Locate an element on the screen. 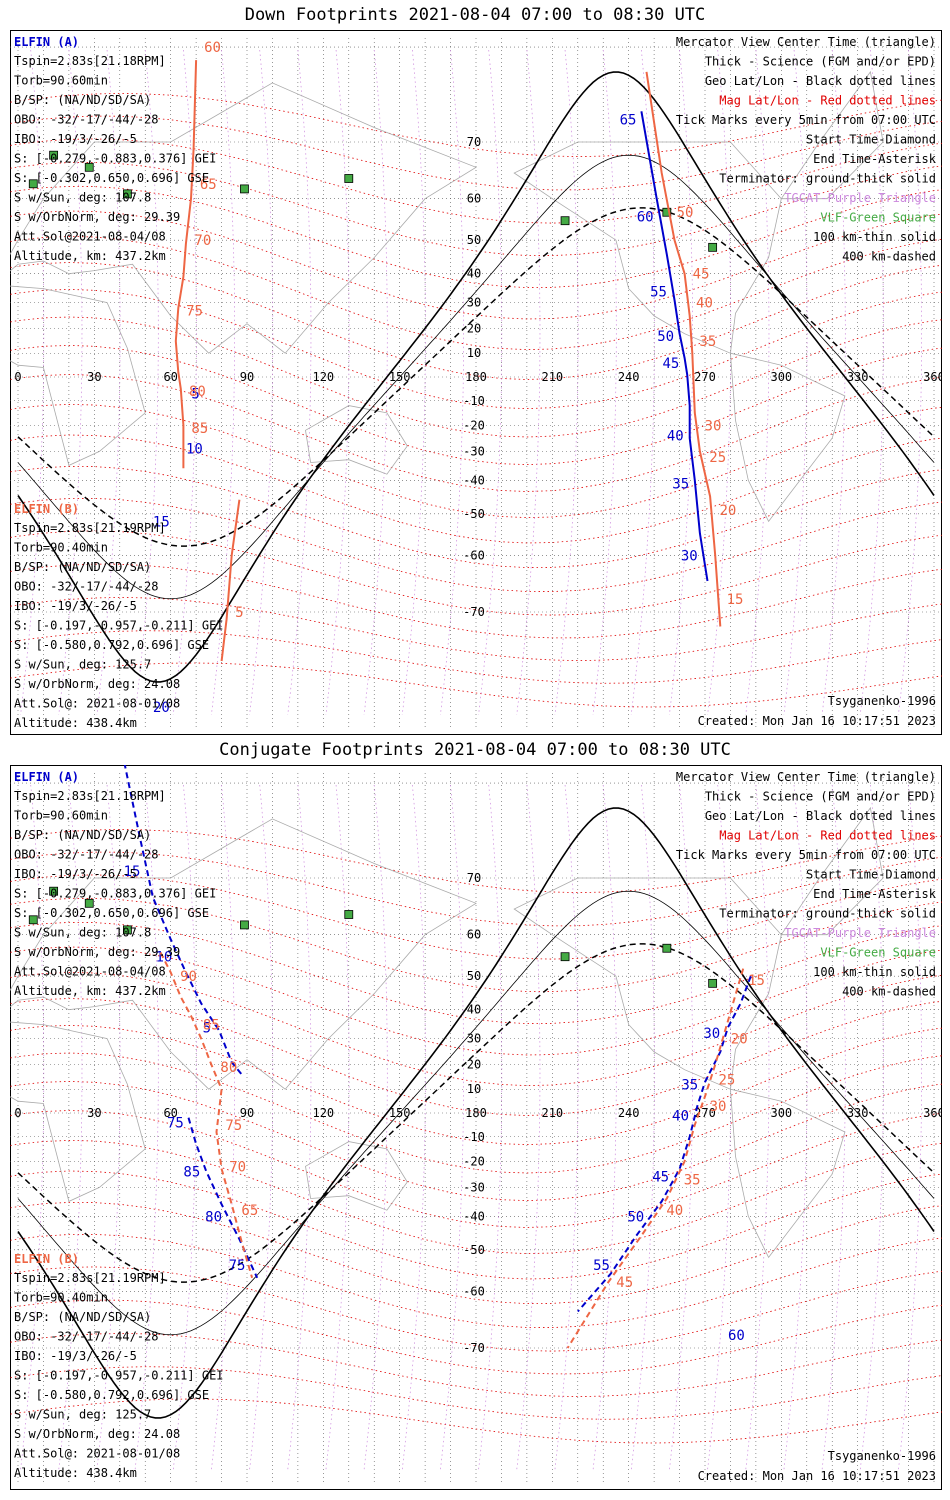  elfin-b-info-line: OBO: -32/-17/-44/-28 is located at coordinates (86, 587).